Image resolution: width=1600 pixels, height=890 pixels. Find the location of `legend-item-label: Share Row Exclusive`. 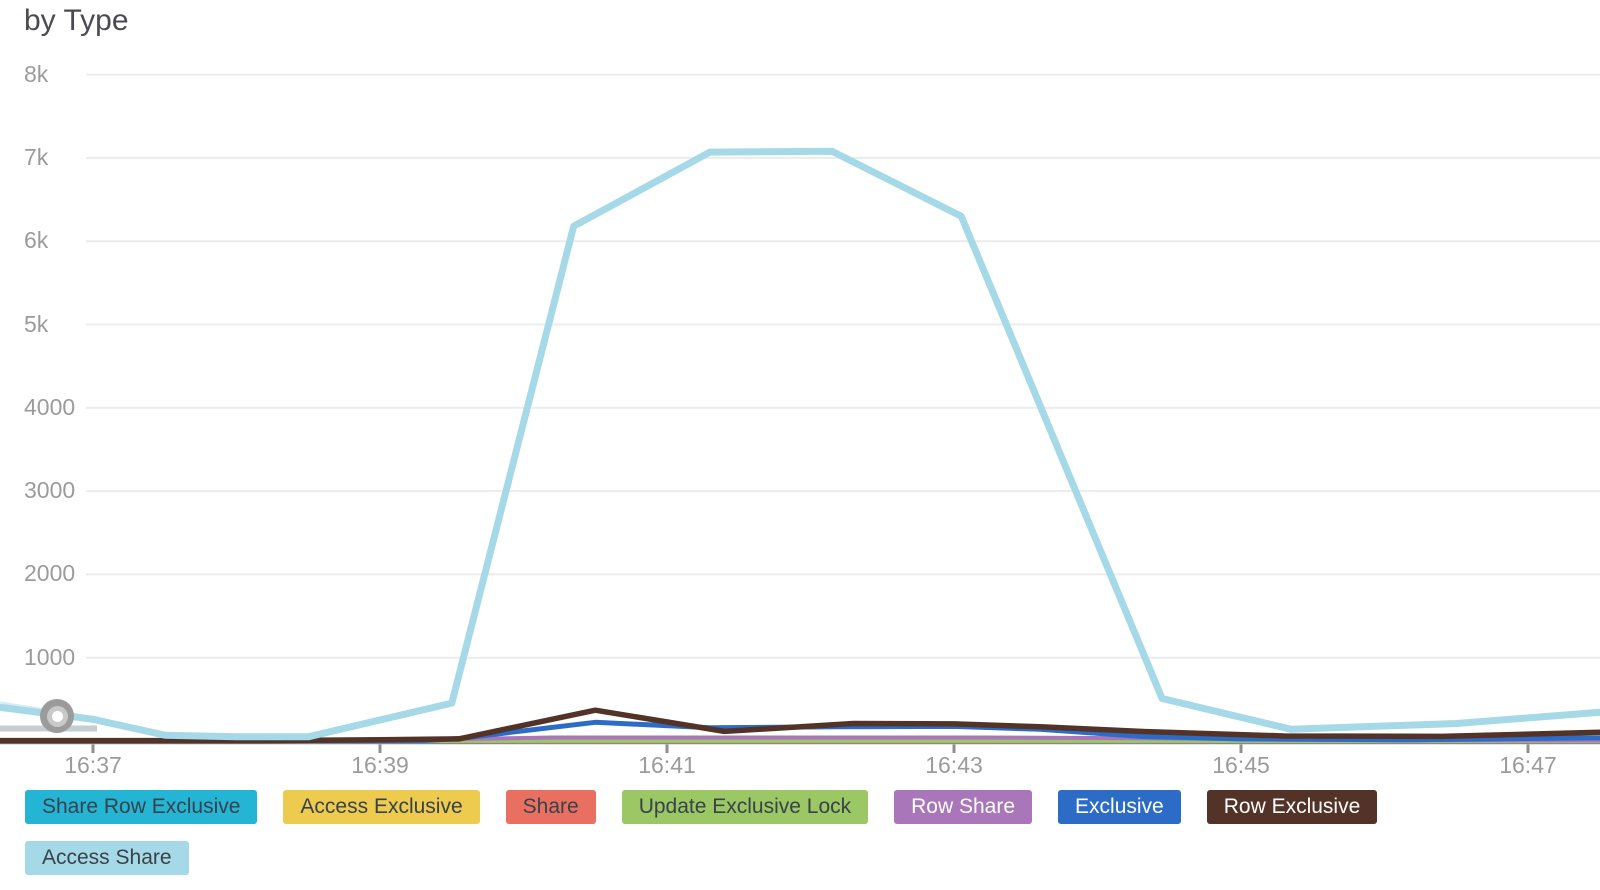

legend-item-label: Share Row Exclusive is located at coordinates (141, 806).